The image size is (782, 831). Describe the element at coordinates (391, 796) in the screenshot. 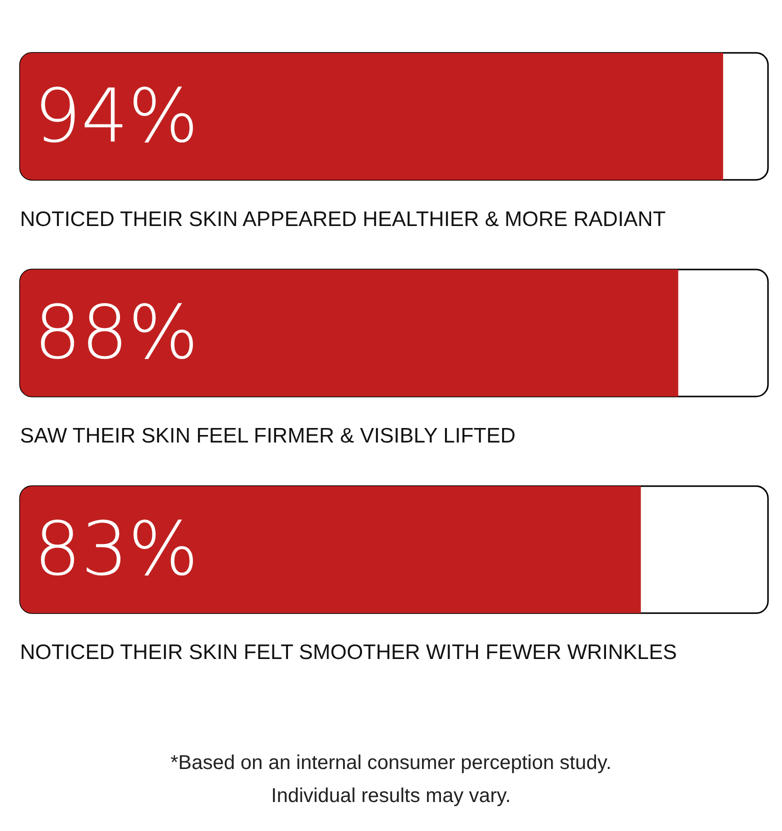

I see `text: Individual results may vary.` at that location.